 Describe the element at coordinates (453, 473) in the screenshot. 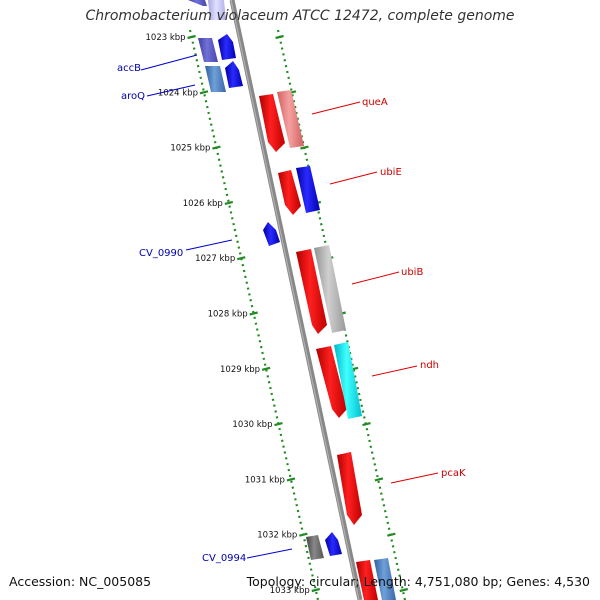

I see `gene-label-pcaK: pcaK` at that location.